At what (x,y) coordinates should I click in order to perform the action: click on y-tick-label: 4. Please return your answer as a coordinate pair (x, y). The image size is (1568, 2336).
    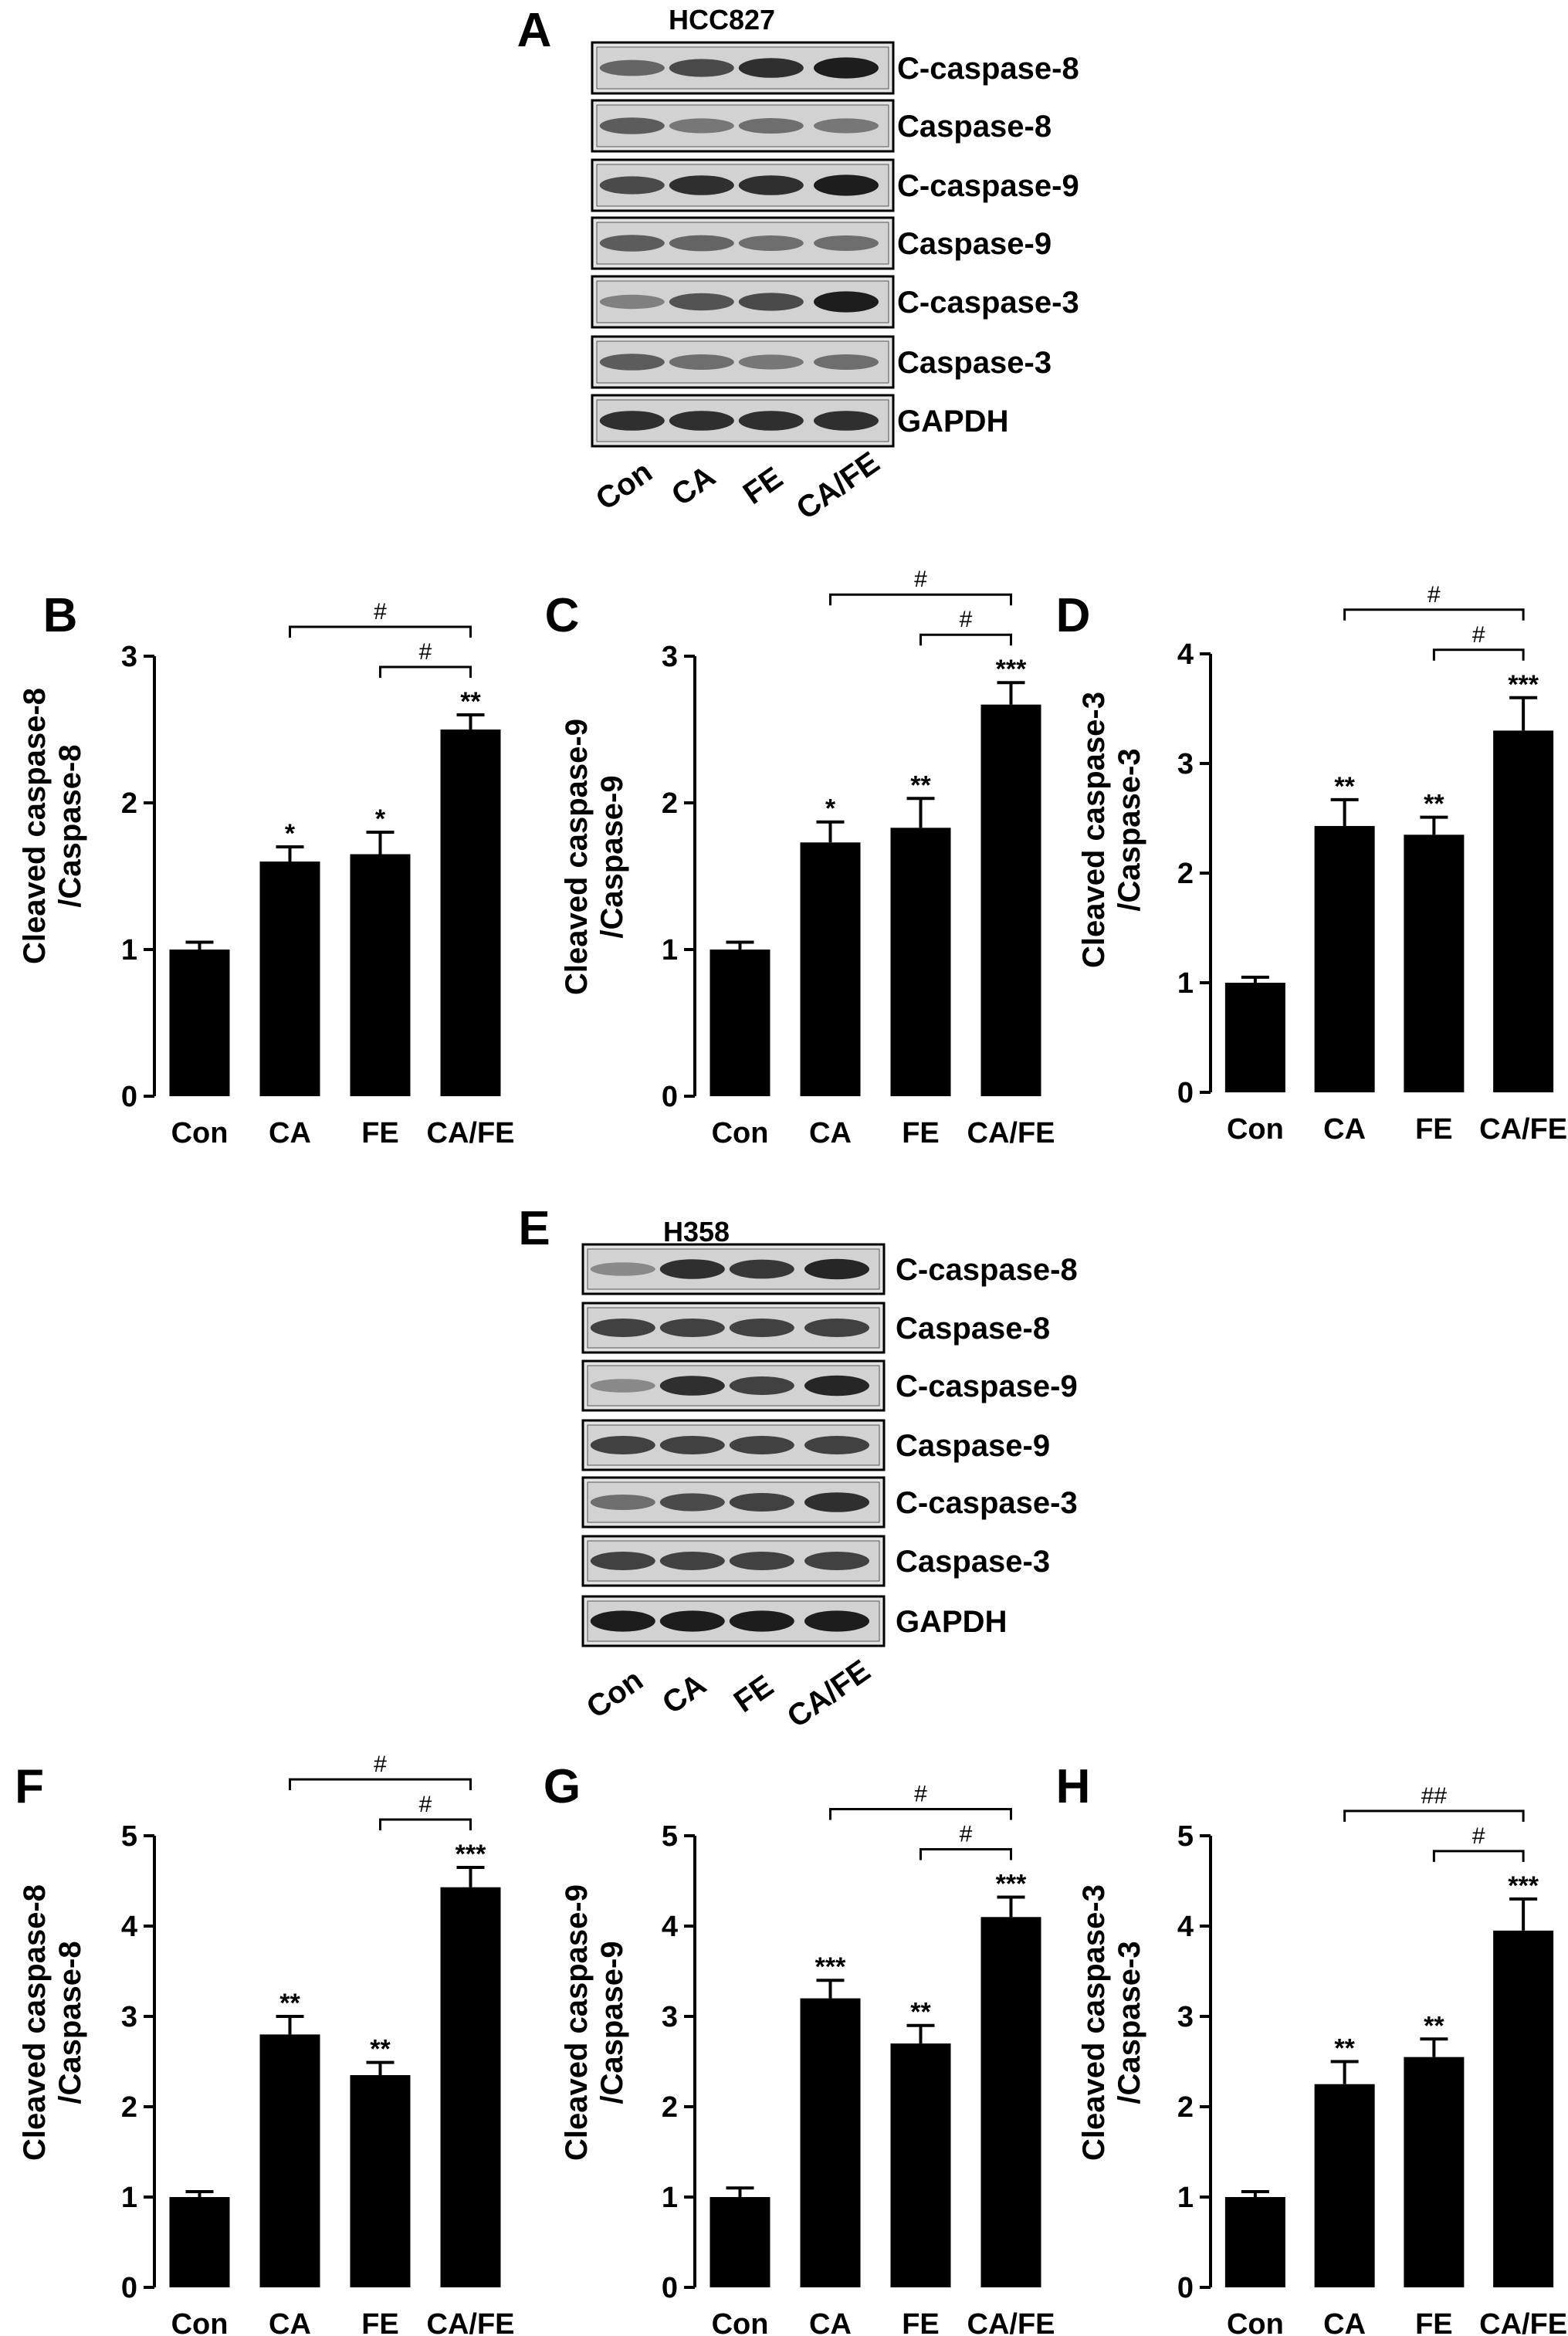
    Looking at the image, I should click on (1185, 655).